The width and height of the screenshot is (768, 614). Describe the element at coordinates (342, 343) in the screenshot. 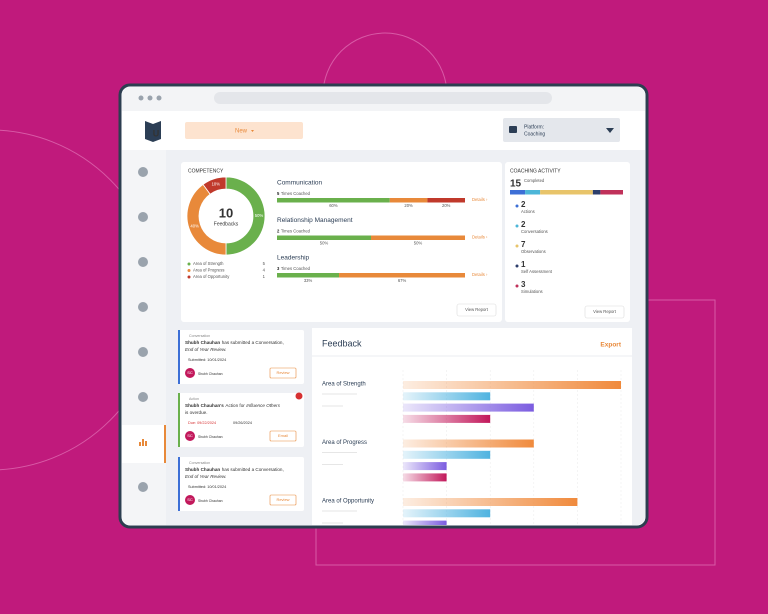

I see `feedback-title: Feedback` at that location.